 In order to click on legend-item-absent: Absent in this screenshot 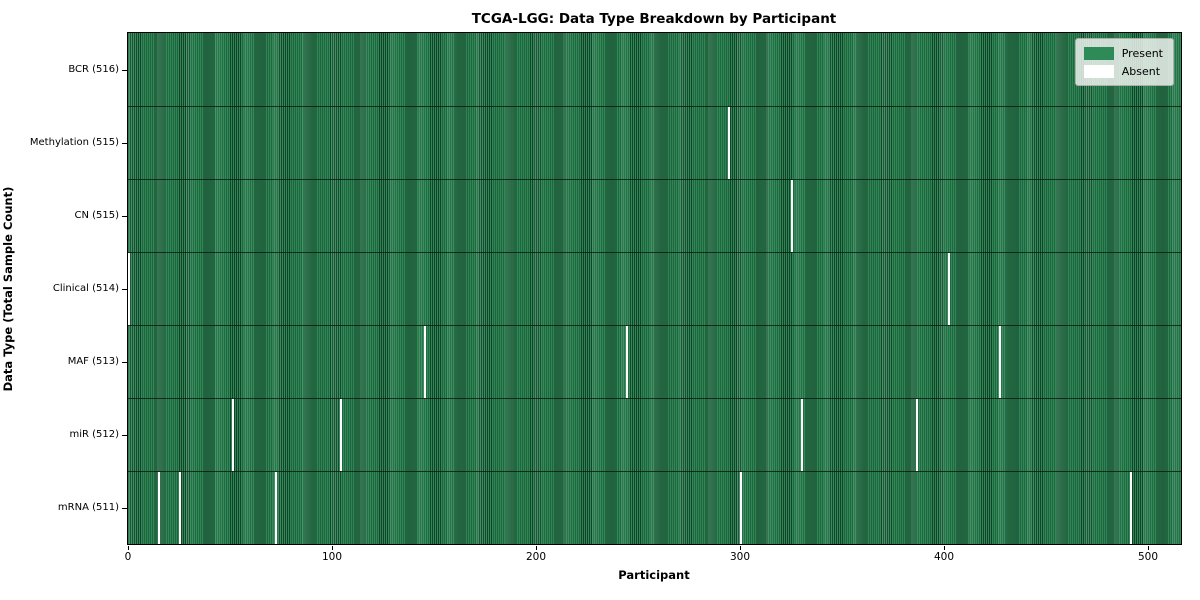, I will do `click(1123, 71)`.